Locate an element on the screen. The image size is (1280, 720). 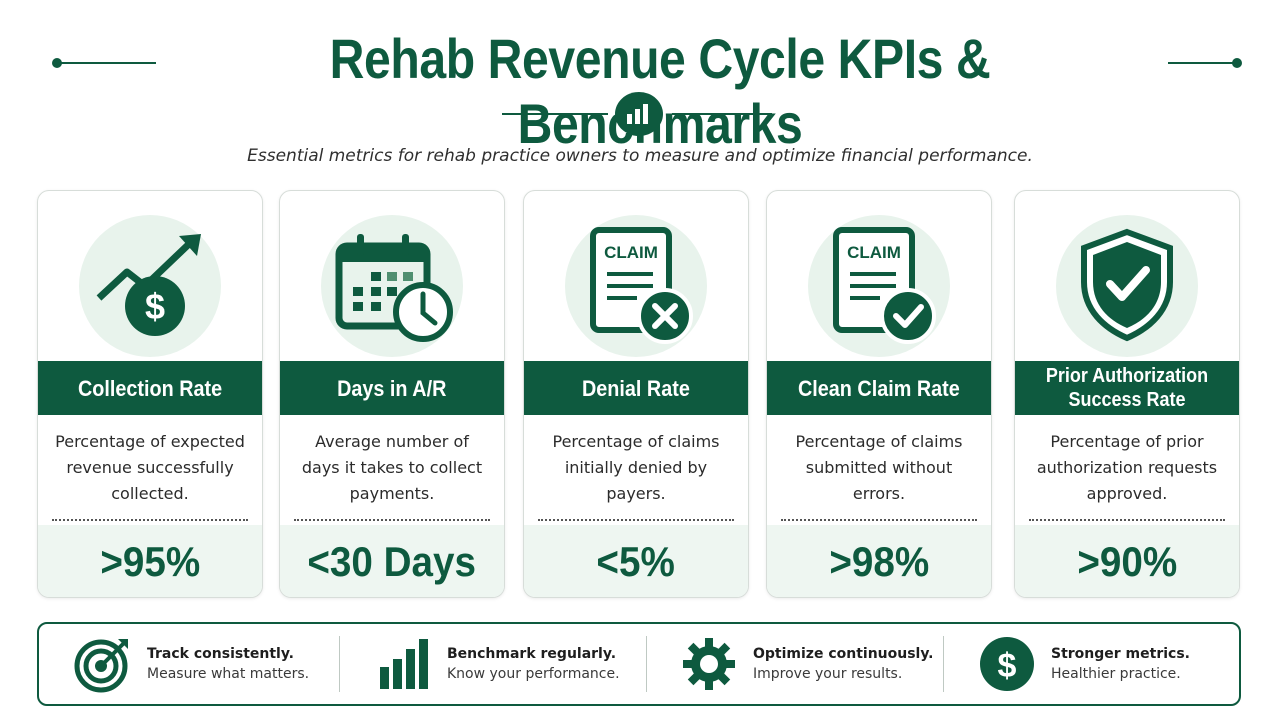
footer-item-stronger: $ Stronger metrics. Healthier practice. is located at coordinates (1083, 664).